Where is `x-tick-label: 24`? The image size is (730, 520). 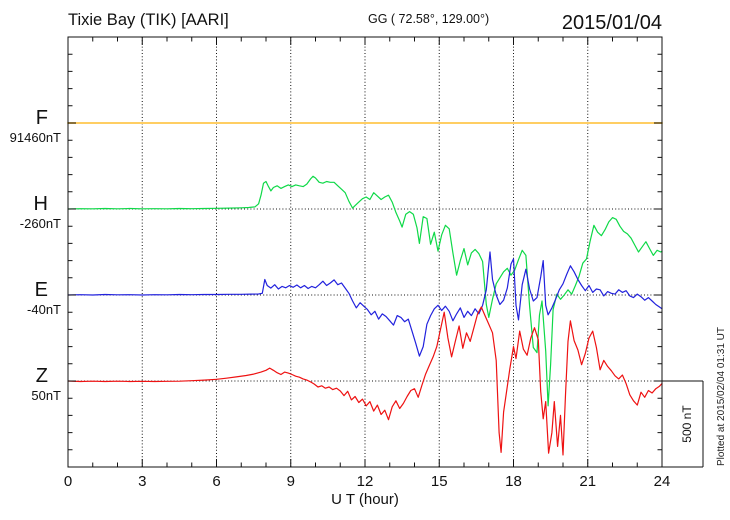
x-tick-label: 24 is located at coordinates (662, 481).